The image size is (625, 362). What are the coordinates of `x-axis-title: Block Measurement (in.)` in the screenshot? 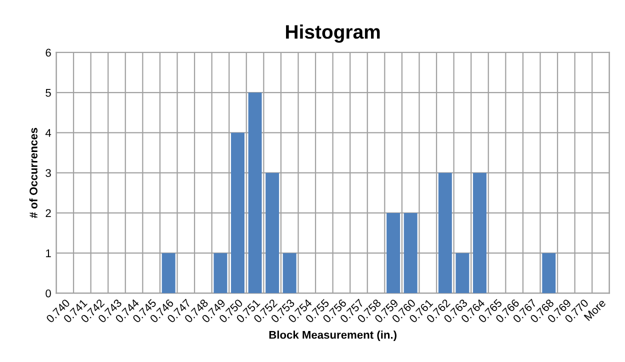 It's located at (332, 335).